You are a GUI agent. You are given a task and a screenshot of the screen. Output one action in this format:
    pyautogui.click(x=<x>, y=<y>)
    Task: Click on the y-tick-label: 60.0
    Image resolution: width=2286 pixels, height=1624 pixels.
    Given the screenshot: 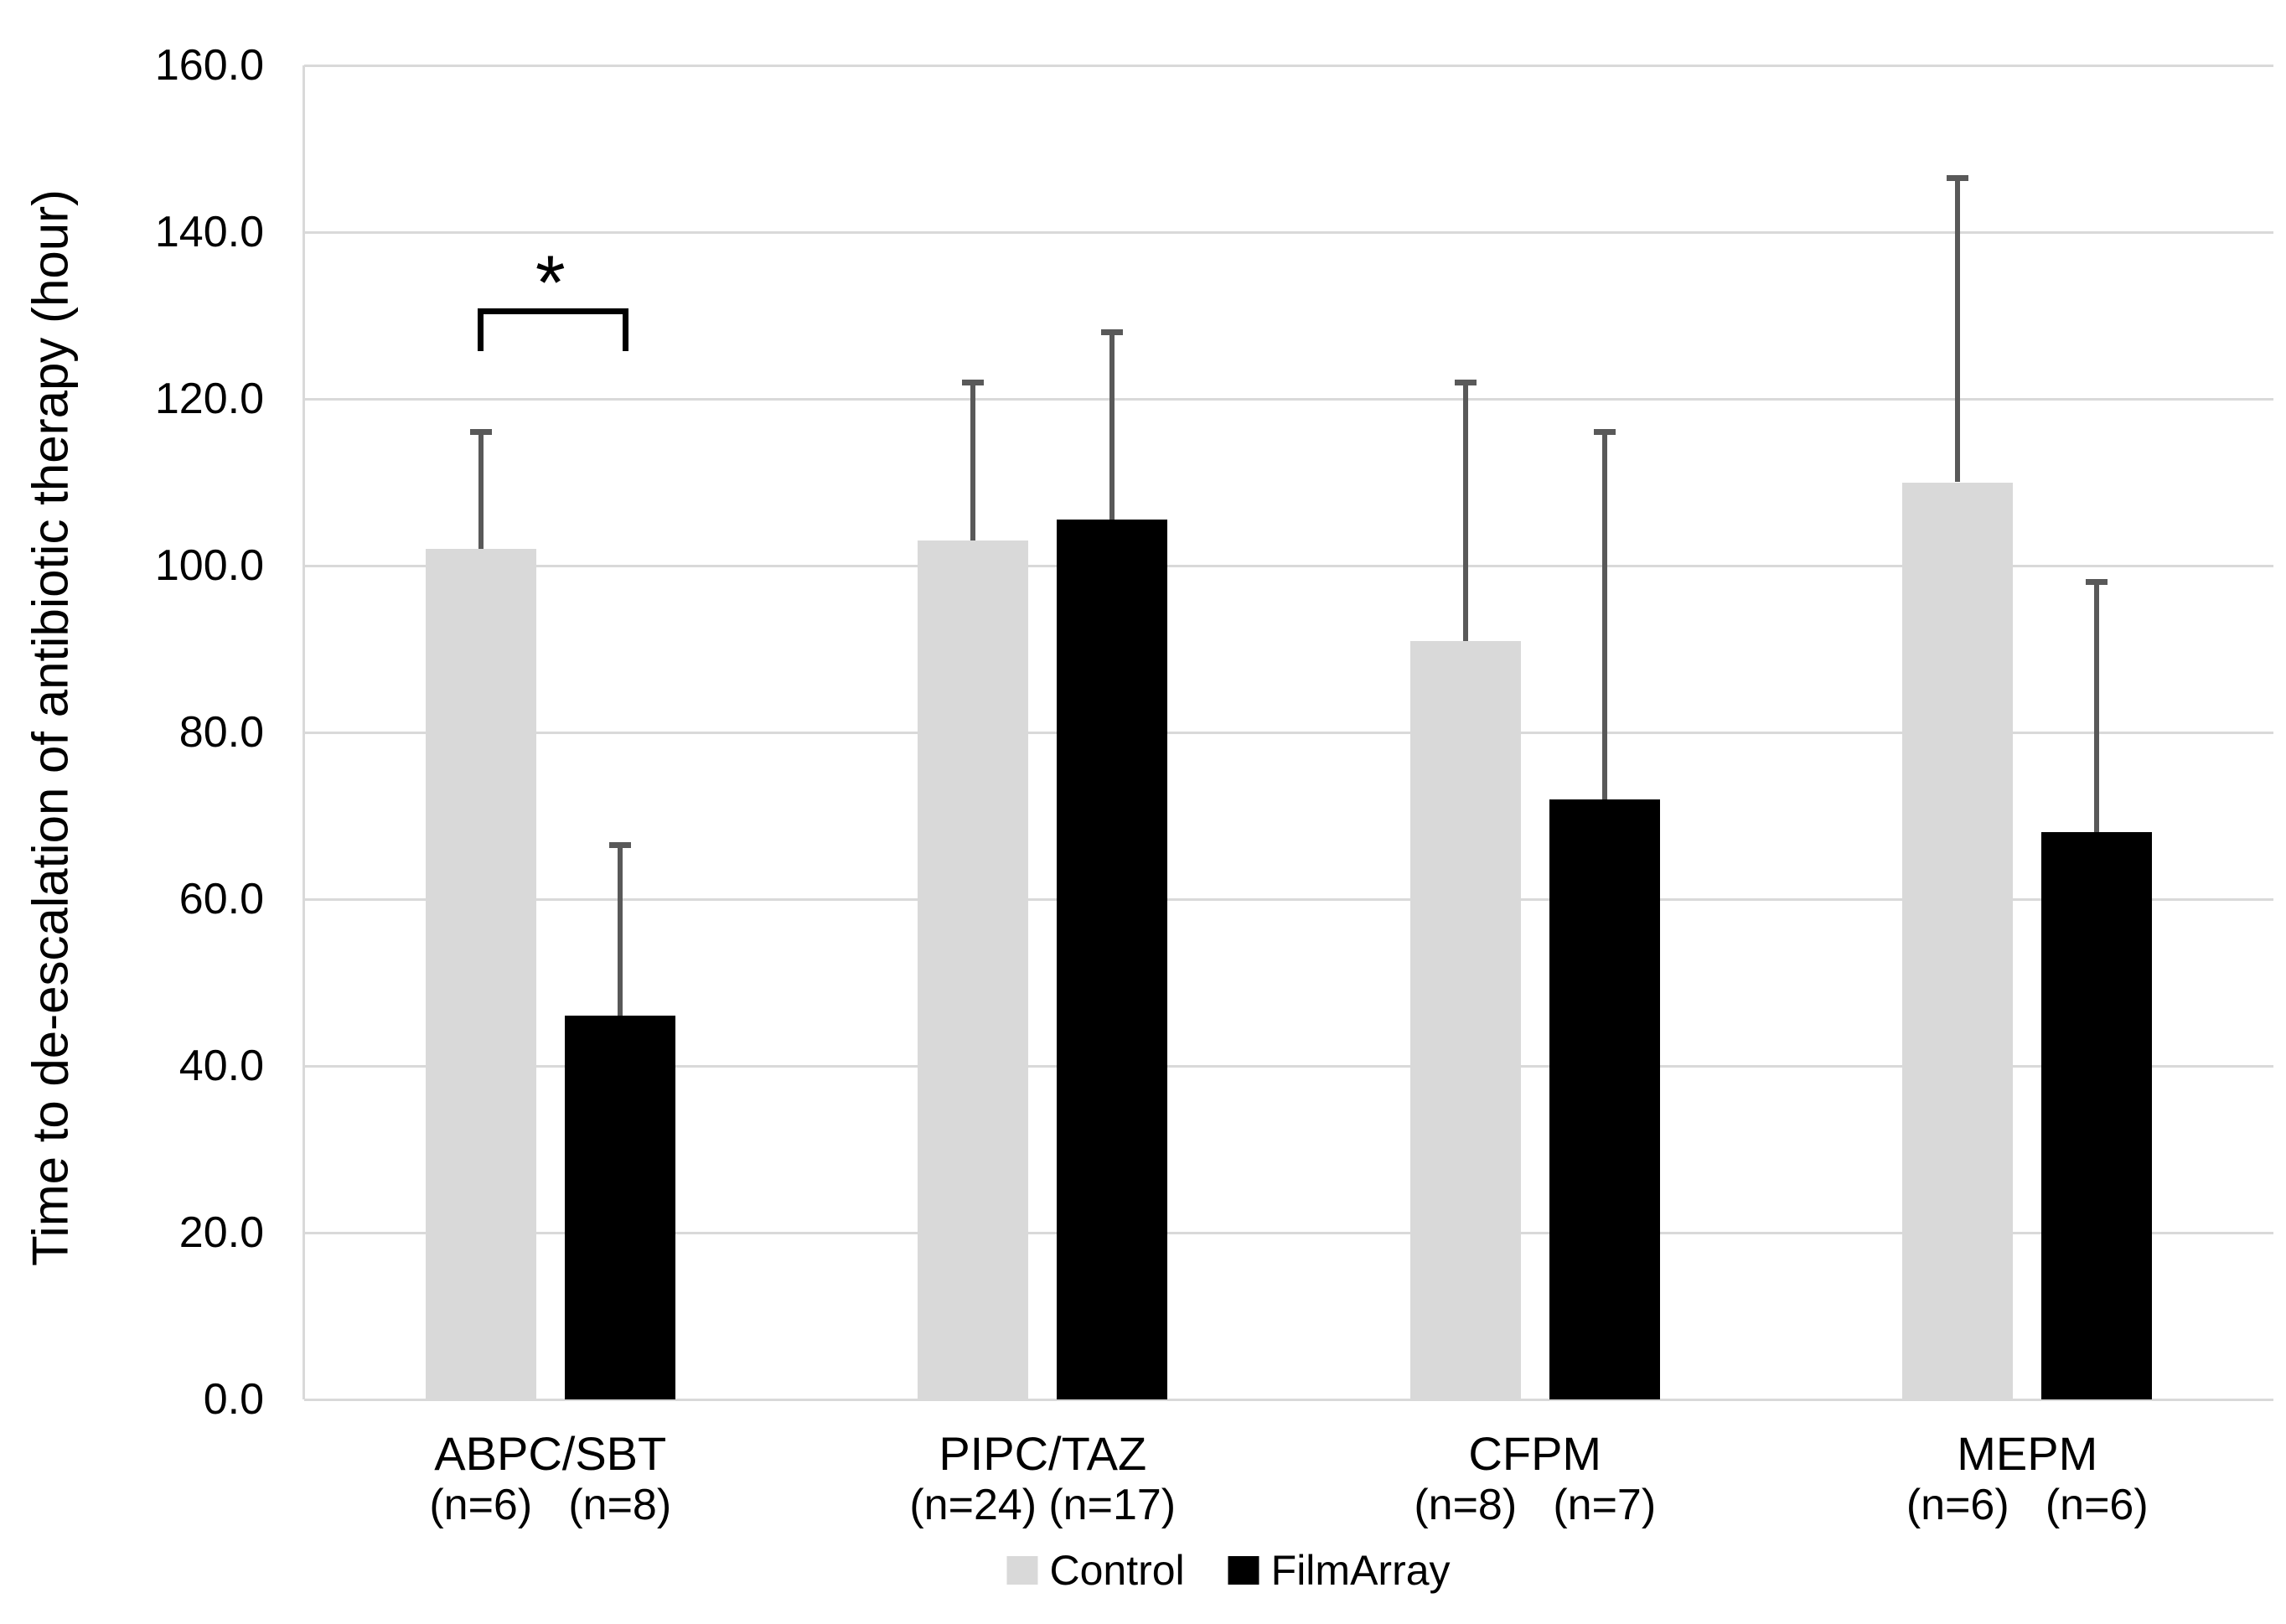 What is the action you would take?
    pyautogui.click(x=221, y=899)
    